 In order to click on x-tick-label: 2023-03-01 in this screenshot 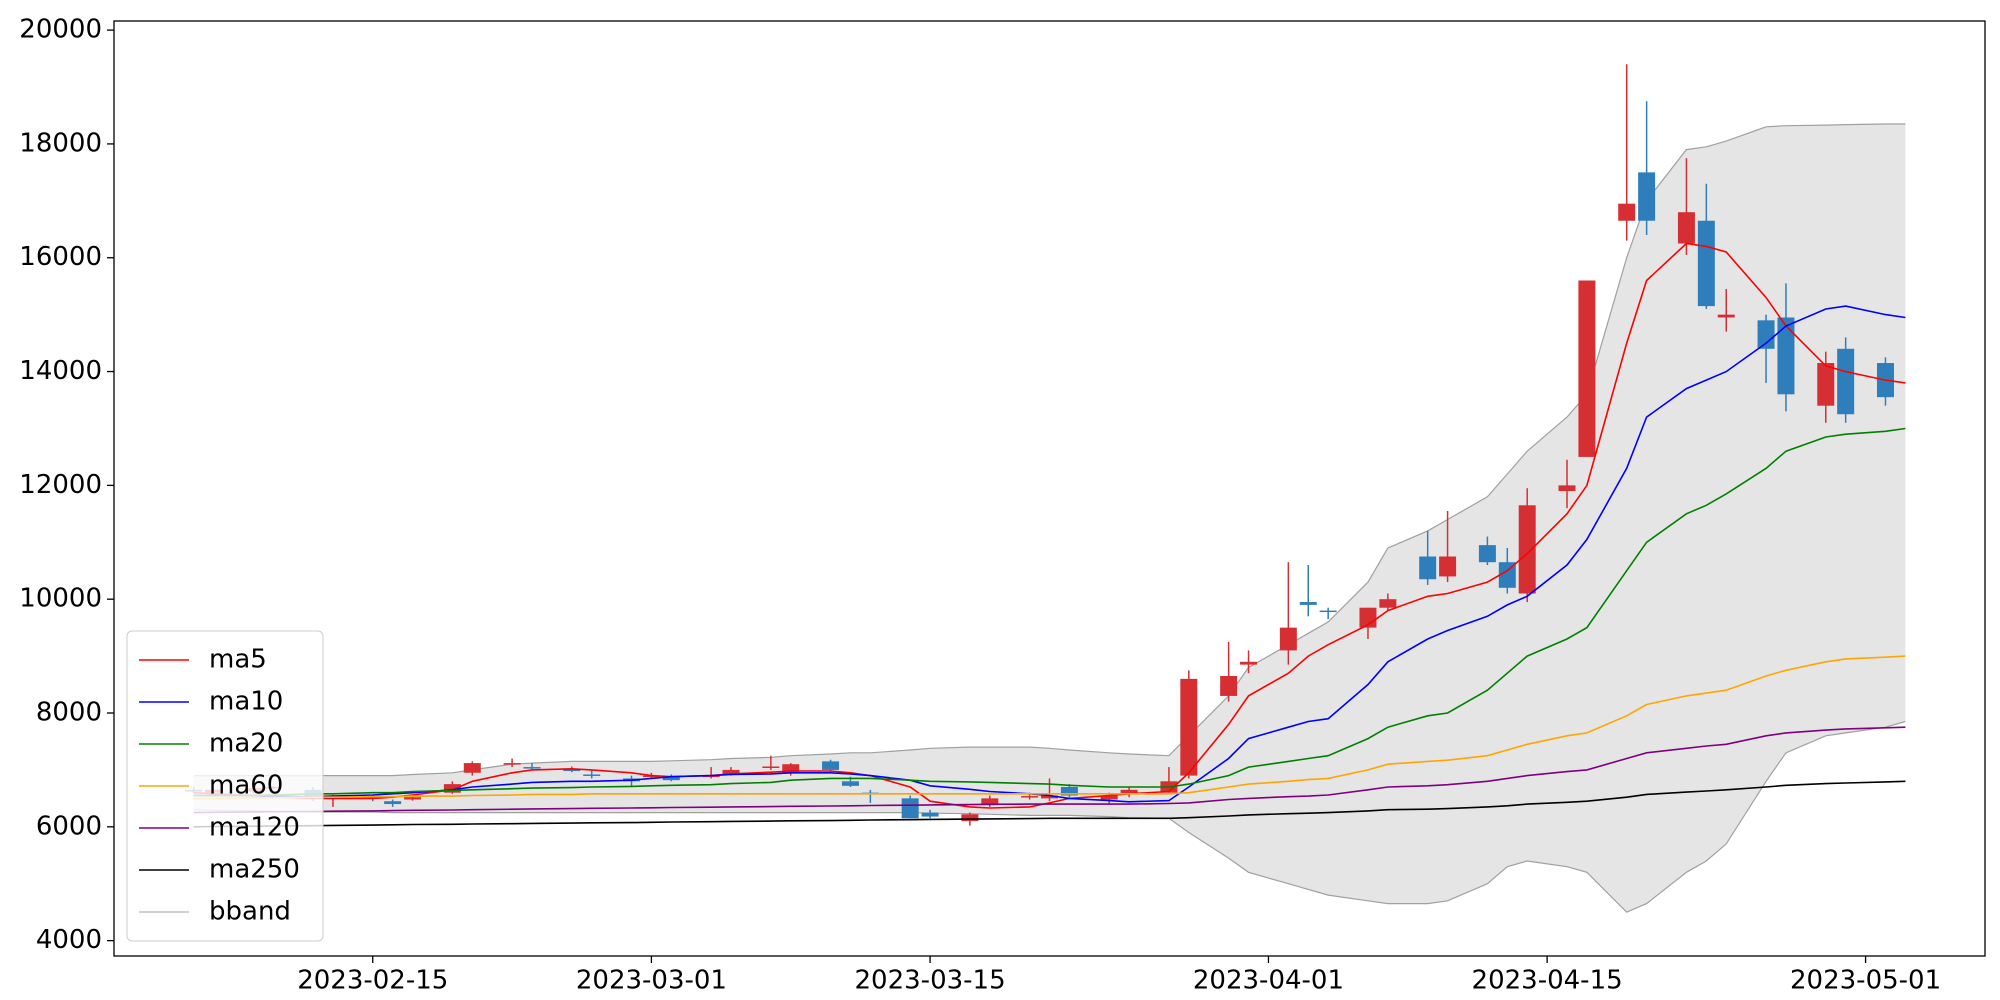, I will do `click(651, 981)`.